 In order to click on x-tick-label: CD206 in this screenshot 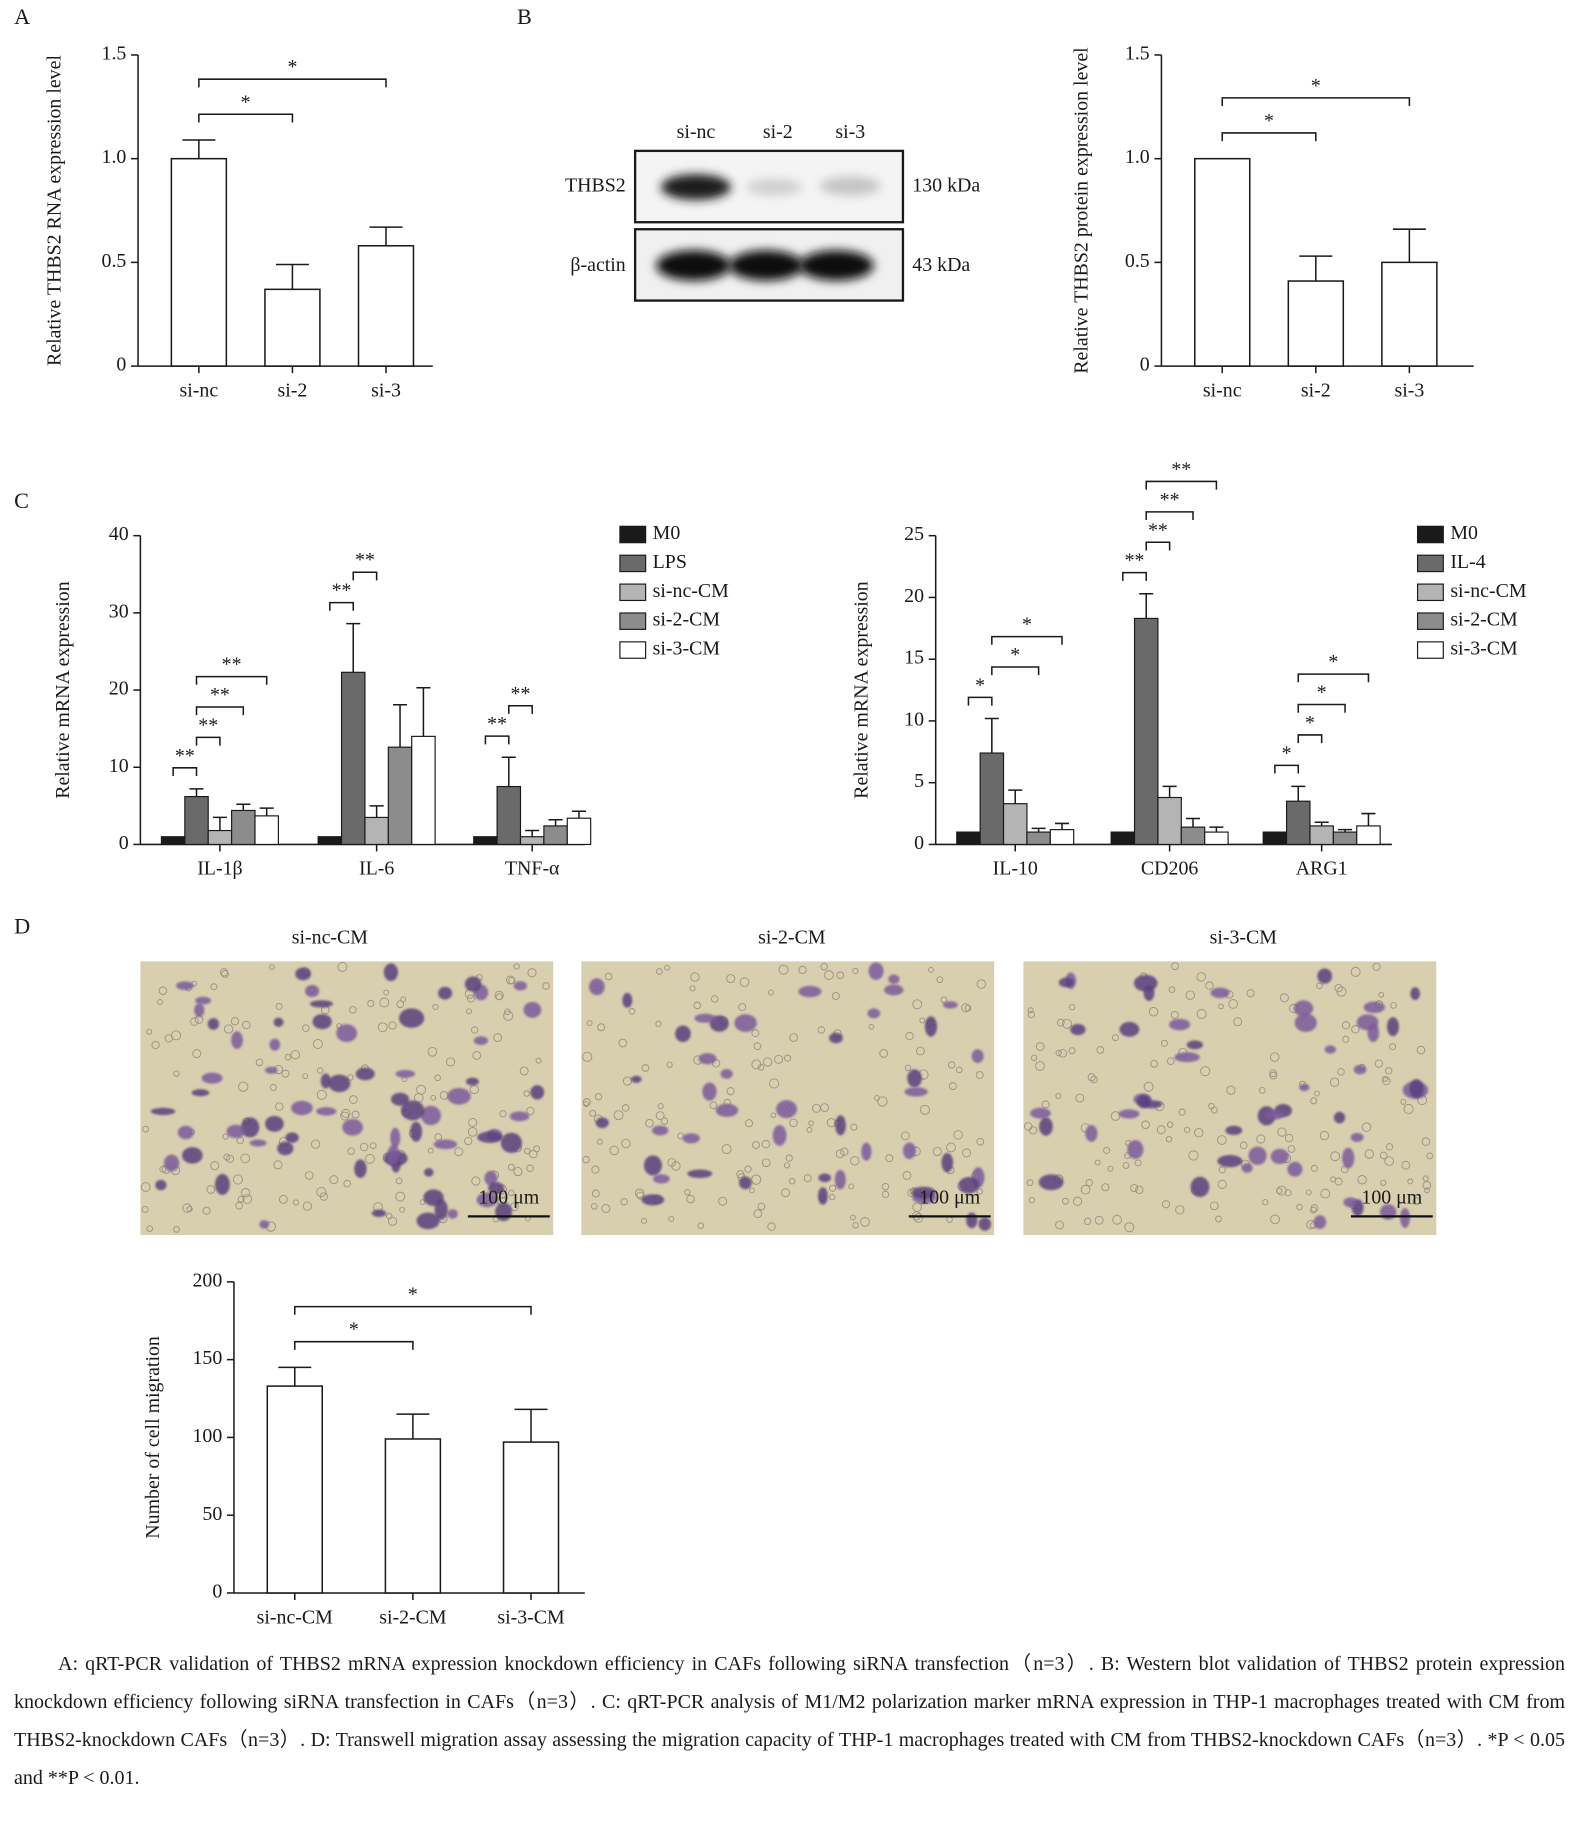, I will do `click(1169, 869)`.